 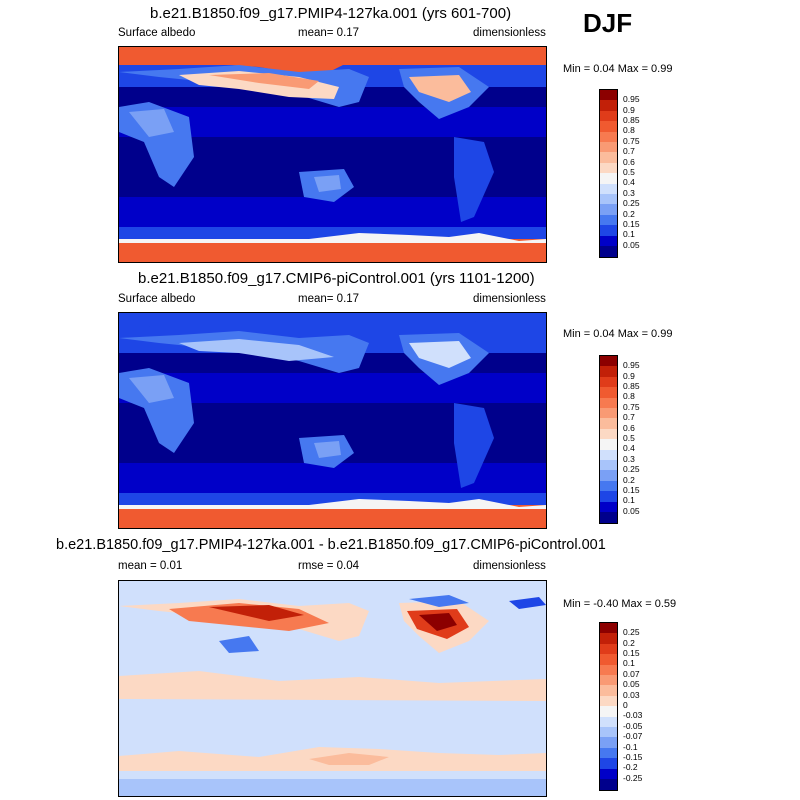 What do you see at coordinates (264, 81) in the screenshot?
I see `siberia-snow` at bounding box center [264, 81].